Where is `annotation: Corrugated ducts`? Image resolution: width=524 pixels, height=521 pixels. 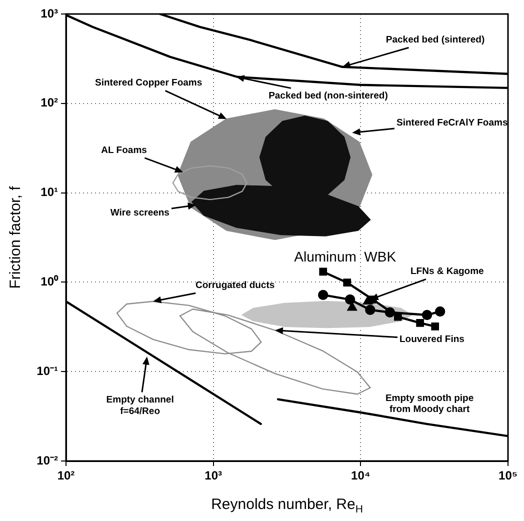 annotation: Corrugated ducts is located at coordinates (235, 286).